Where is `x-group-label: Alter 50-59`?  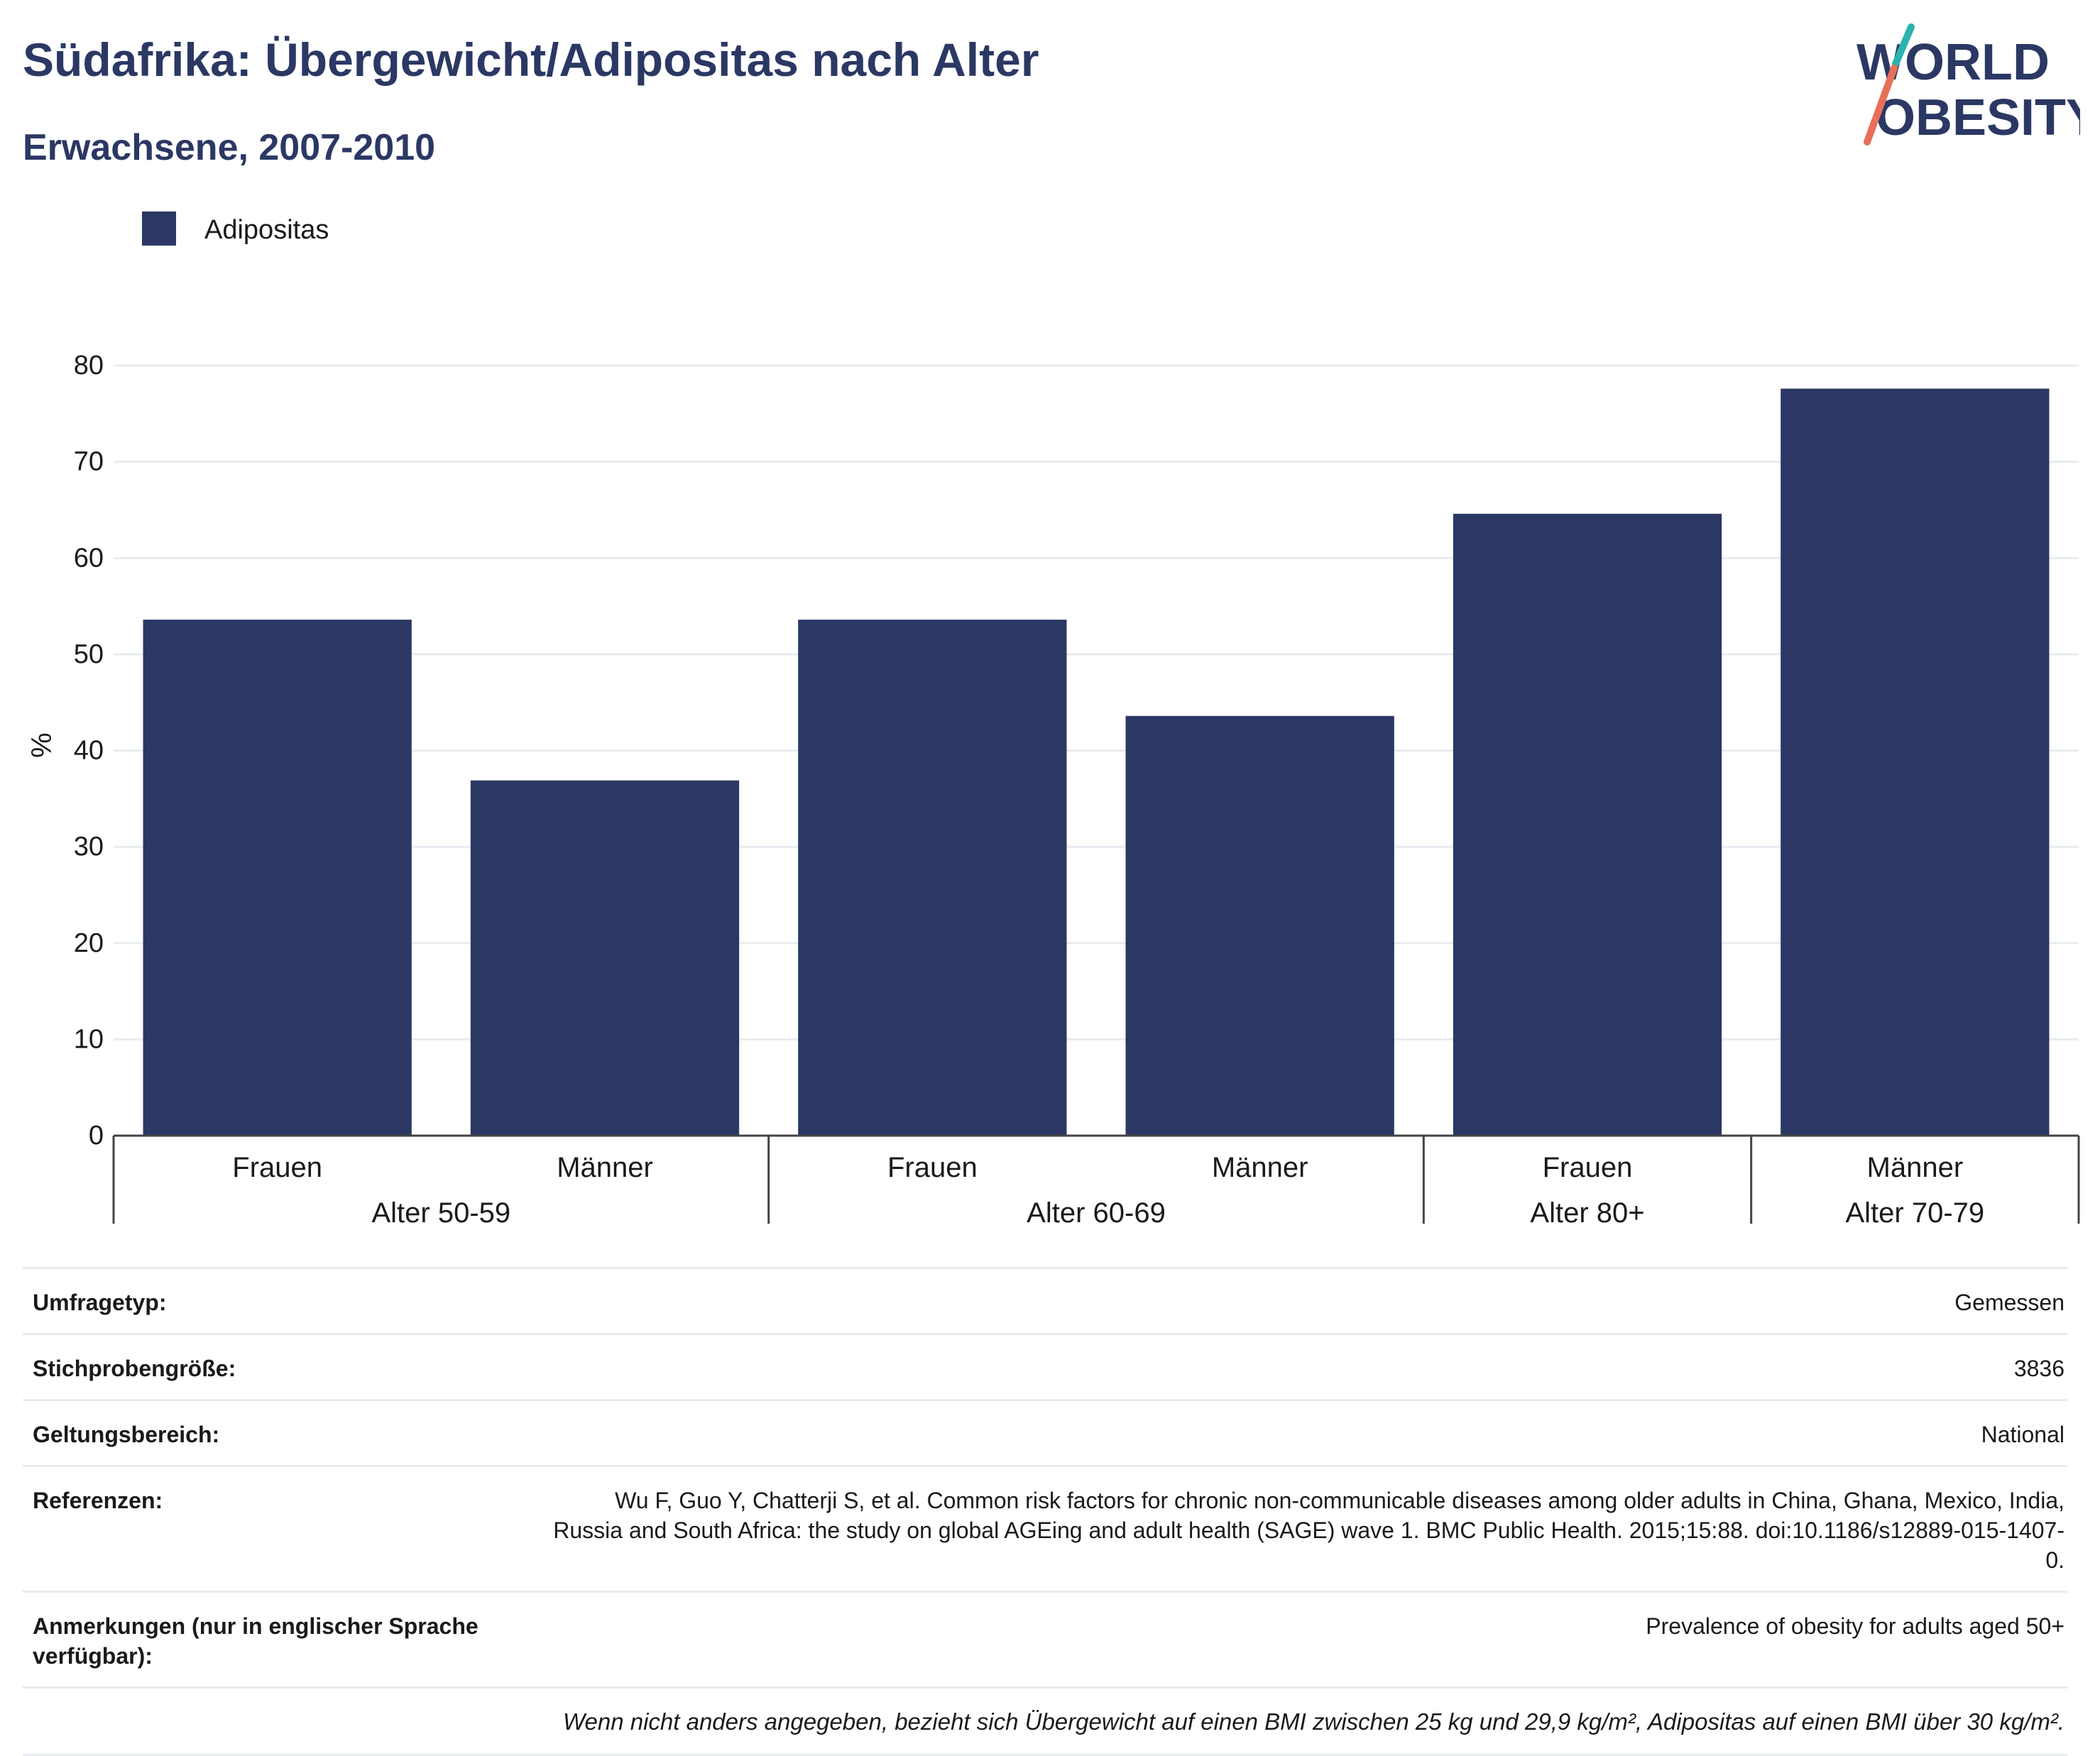
x-group-label: Alter 50-59 is located at coordinates (440, 1213).